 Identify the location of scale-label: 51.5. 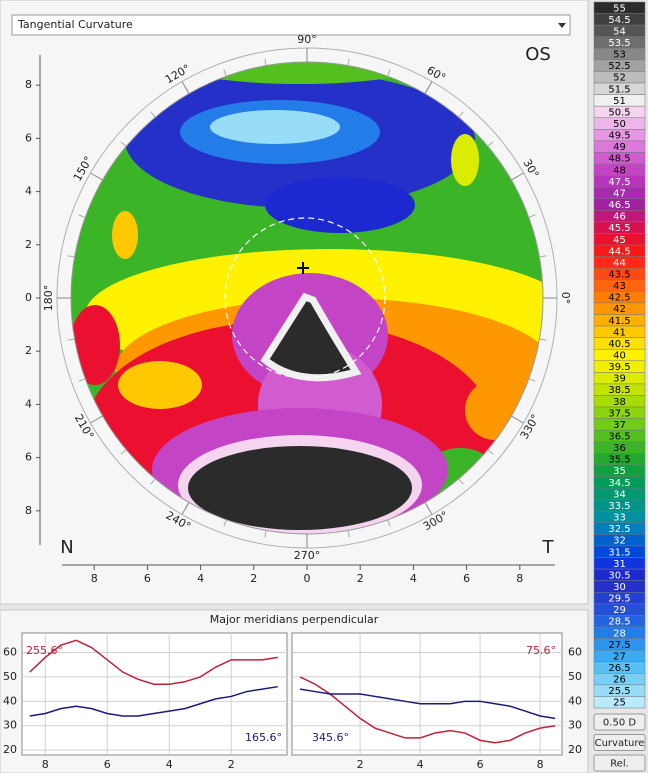
(619, 89).